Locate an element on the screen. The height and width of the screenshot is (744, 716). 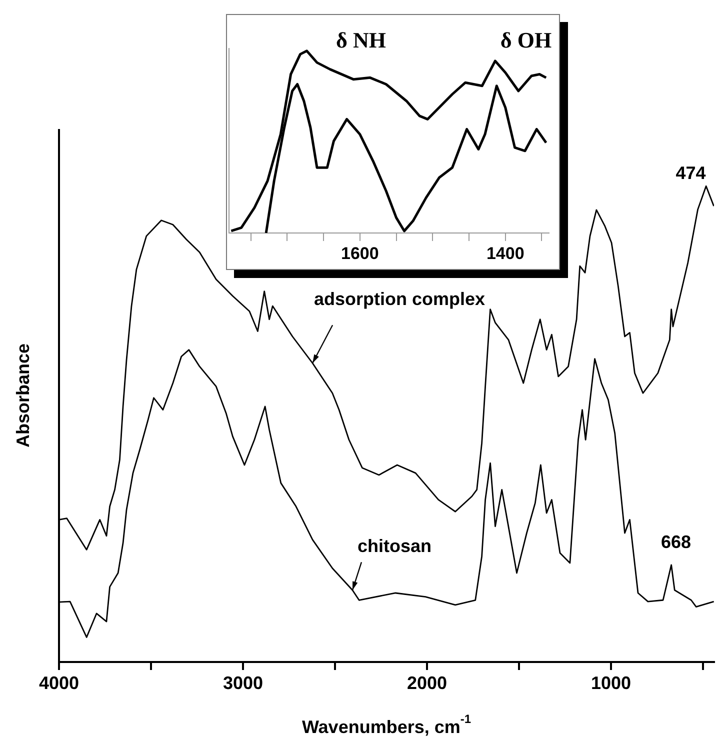
y-axis-title: Absorbance is located at coordinates (22, 395).